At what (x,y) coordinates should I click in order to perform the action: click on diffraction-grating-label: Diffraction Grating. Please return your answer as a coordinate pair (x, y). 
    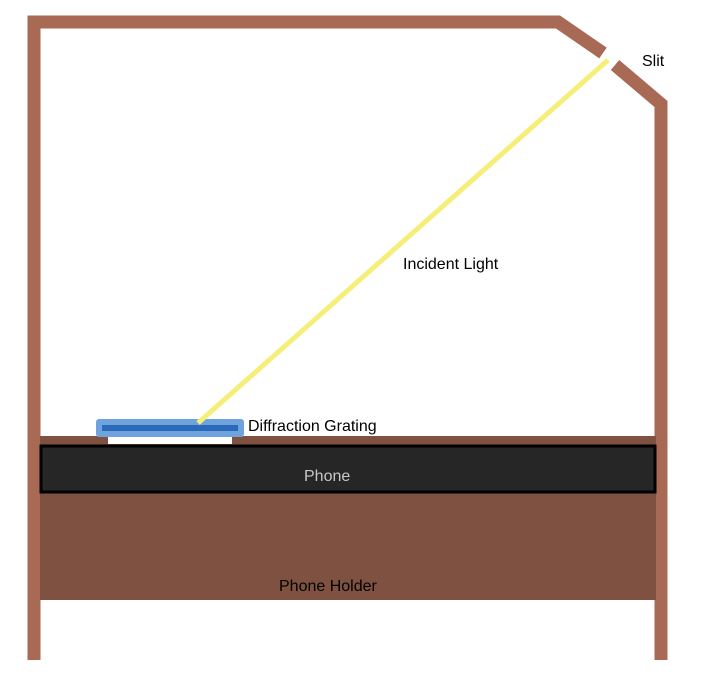
    Looking at the image, I should click on (312, 426).